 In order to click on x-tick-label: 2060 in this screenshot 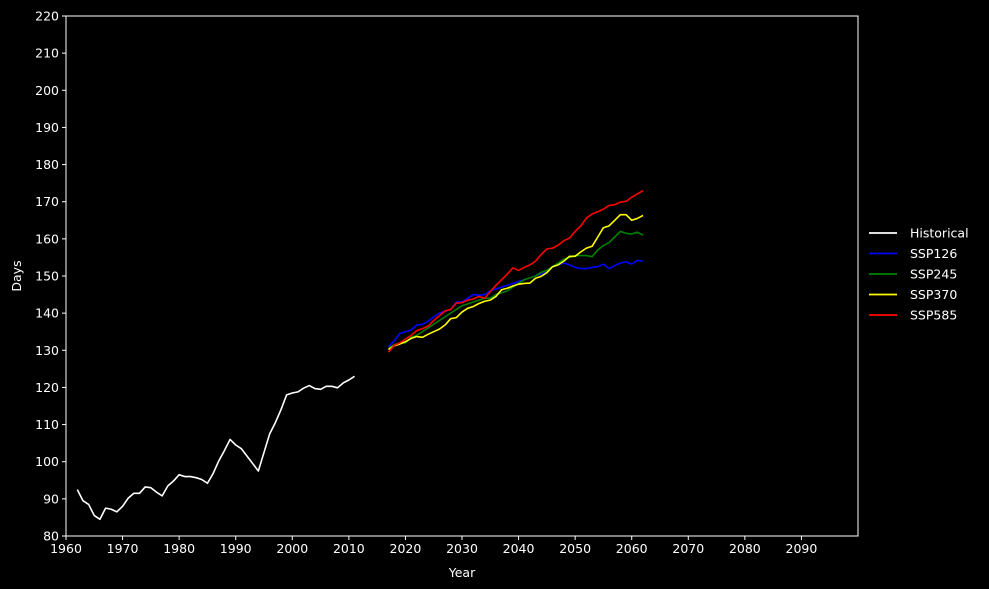, I will do `click(632, 548)`.